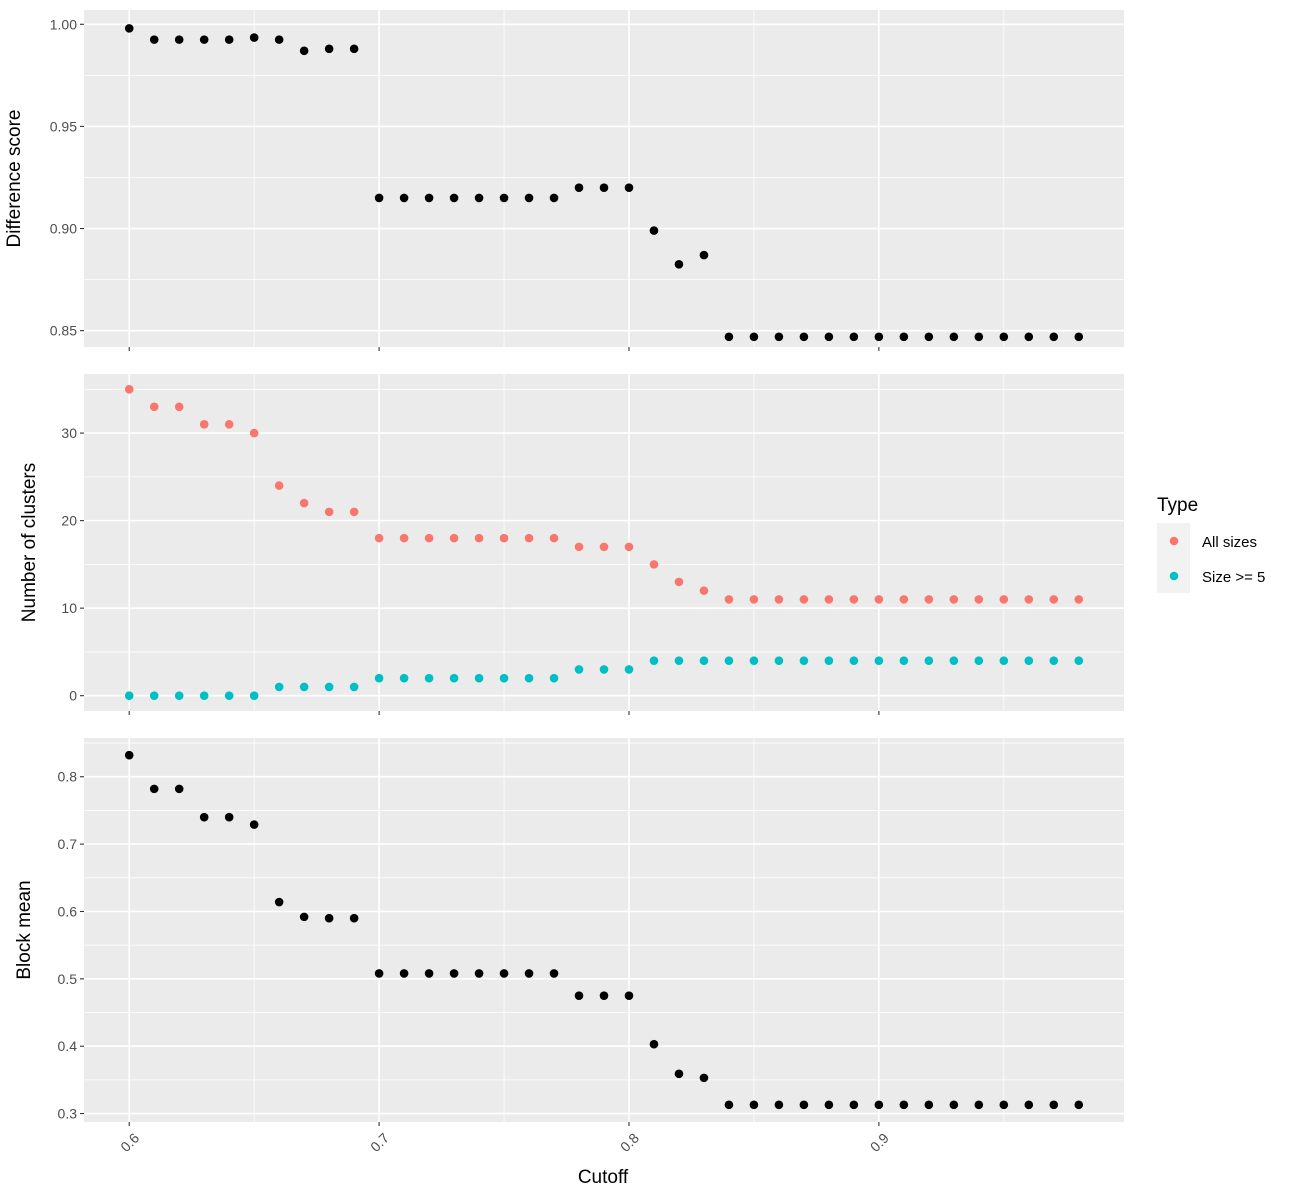 Image resolution: width=1300 pixels, height=1200 pixels. What do you see at coordinates (1177, 505) in the screenshot?
I see `legend-title: Type` at bounding box center [1177, 505].